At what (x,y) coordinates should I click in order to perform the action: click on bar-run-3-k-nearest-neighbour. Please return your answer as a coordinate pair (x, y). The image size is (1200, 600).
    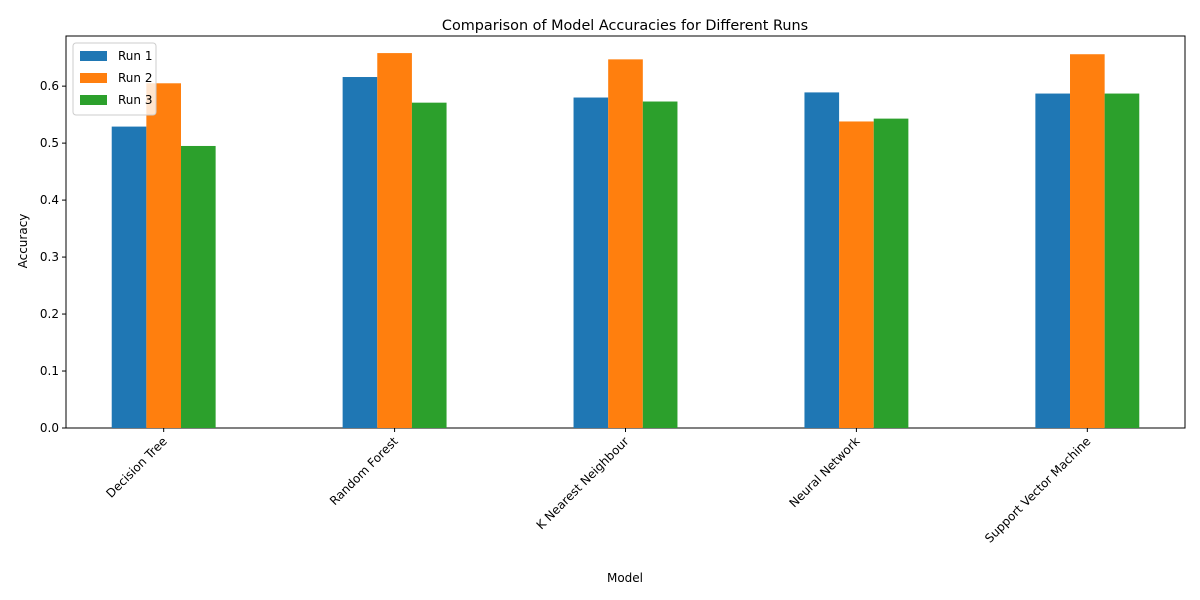
    Looking at the image, I should click on (660, 265).